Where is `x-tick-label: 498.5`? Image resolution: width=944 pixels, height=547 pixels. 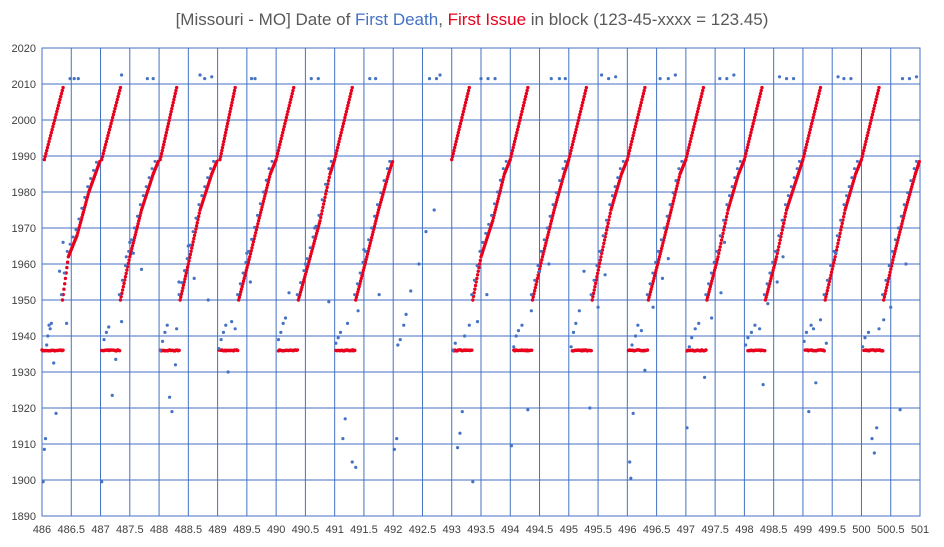 x-tick-label: 498.5 is located at coordinates (774, 530).